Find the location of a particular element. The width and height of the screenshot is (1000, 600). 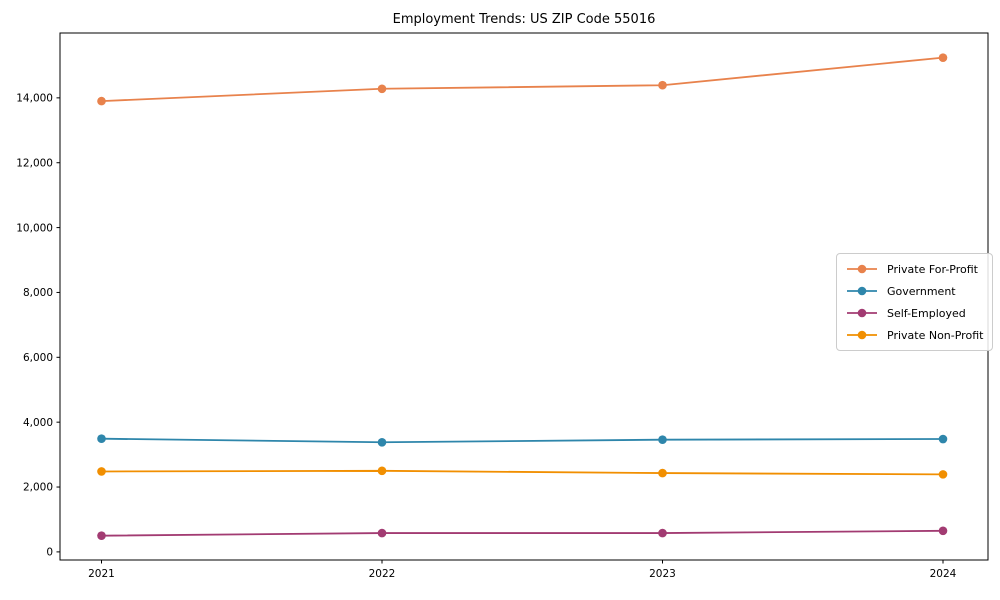

data-point-government-2023 is located at coordinates (662, 439).